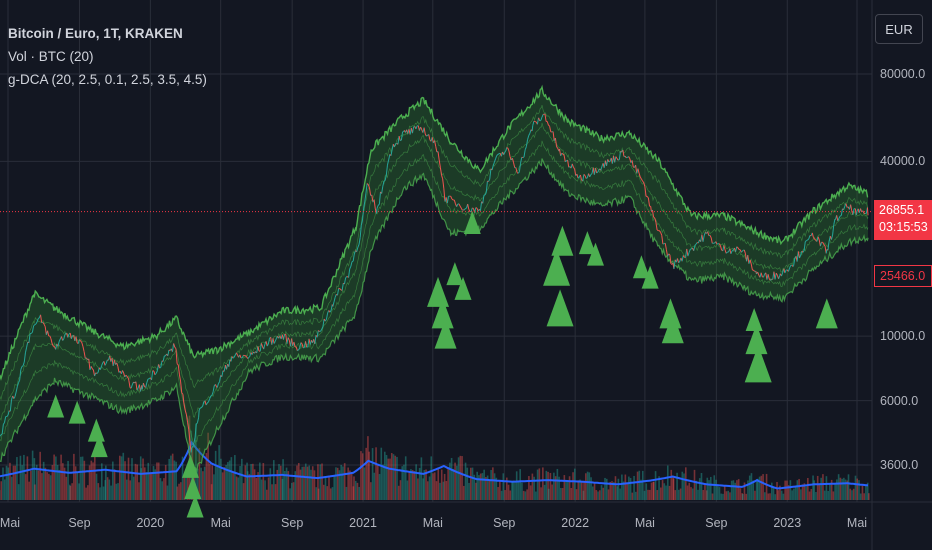  Describe the element at coordinates (899, 465) in the screenshot. I see `price-axis-label: 3600.0` at that location.